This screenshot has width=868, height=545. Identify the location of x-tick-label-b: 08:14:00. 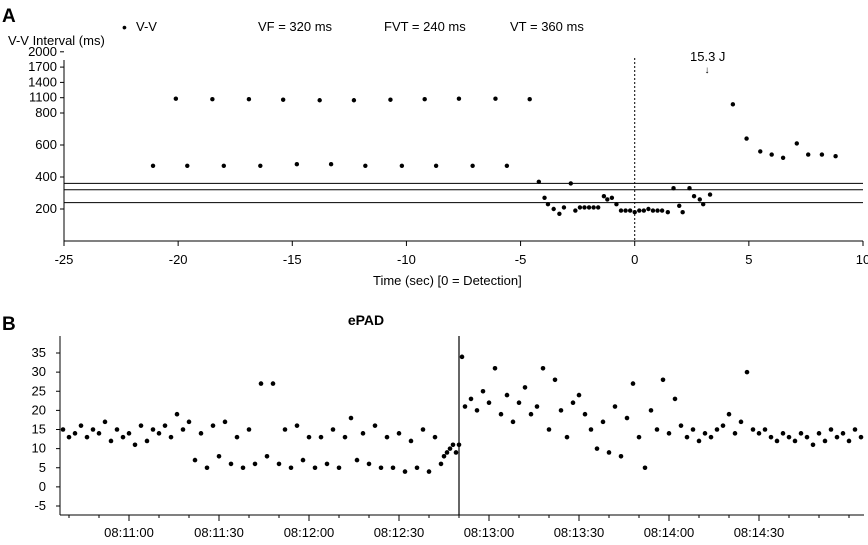
(669, 532).